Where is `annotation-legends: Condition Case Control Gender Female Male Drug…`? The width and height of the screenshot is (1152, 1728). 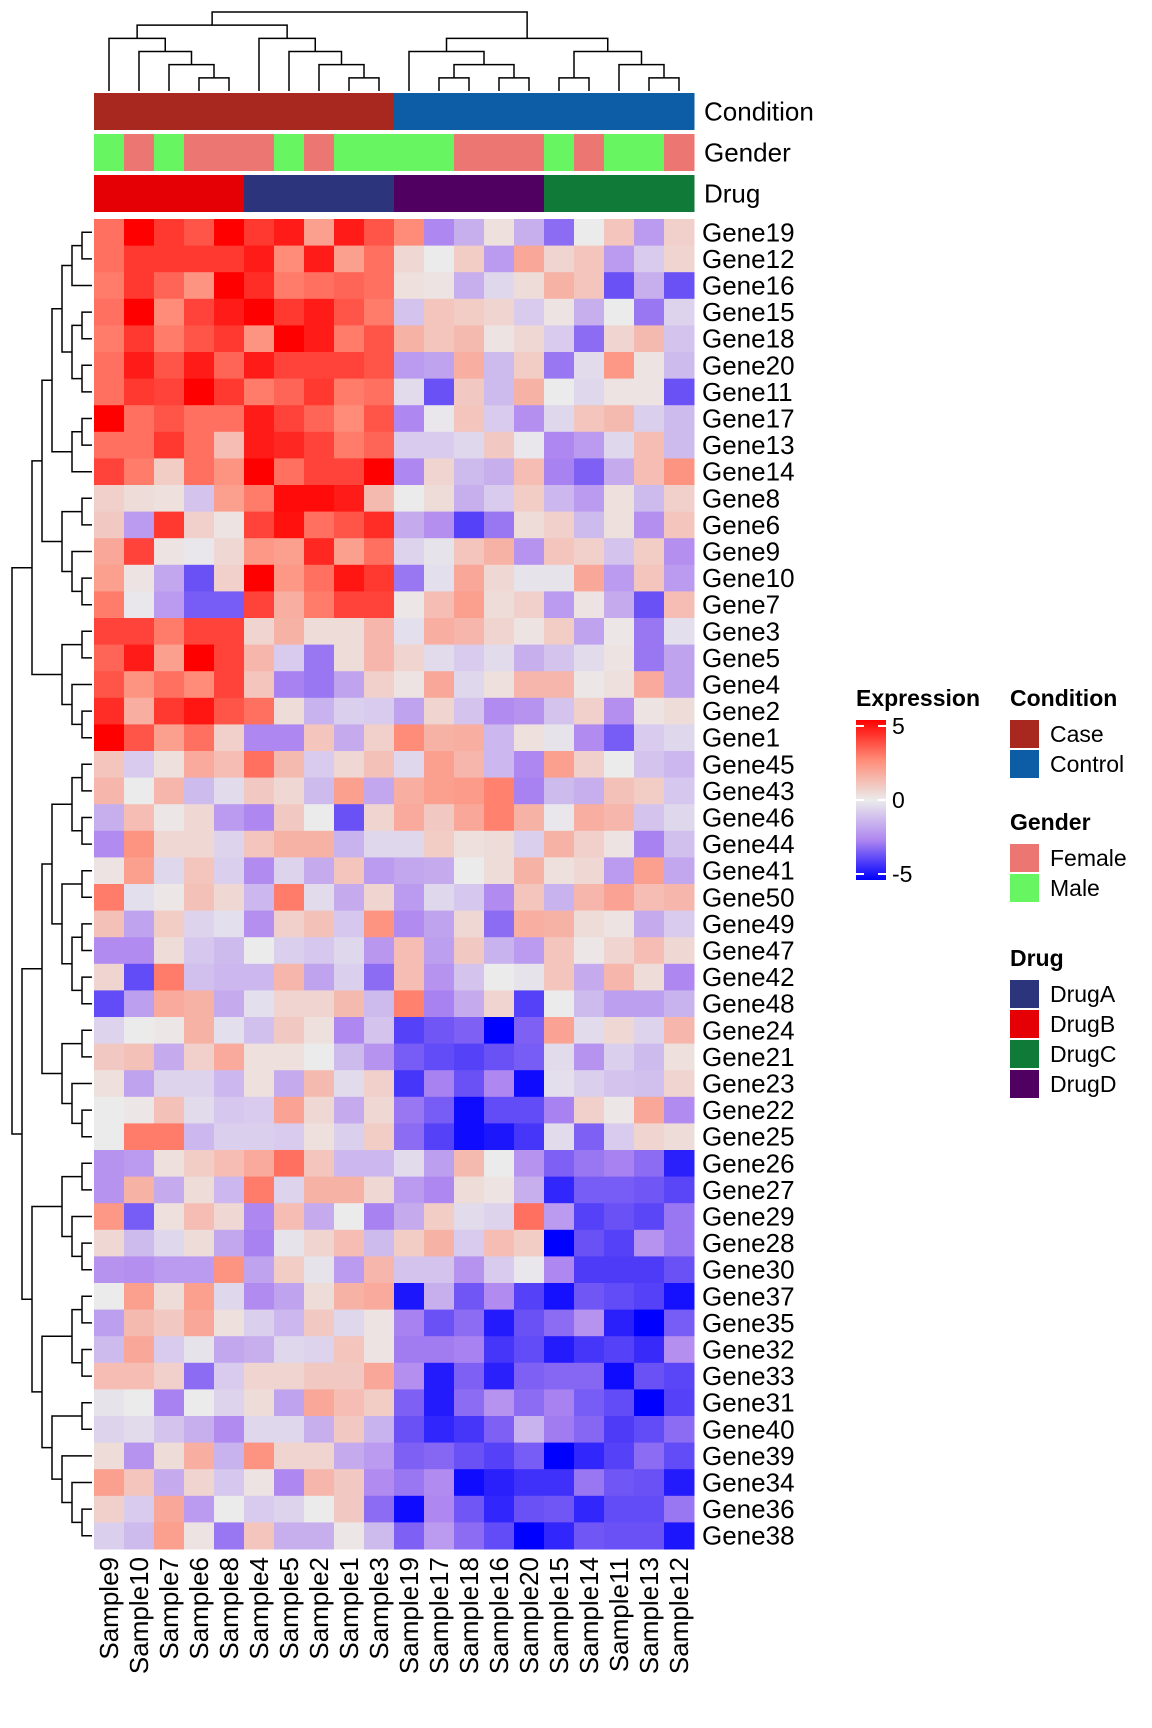 annotation-legends: Condition Case Control Gender Female Male Drug… is located at coordinates (1068, 891).